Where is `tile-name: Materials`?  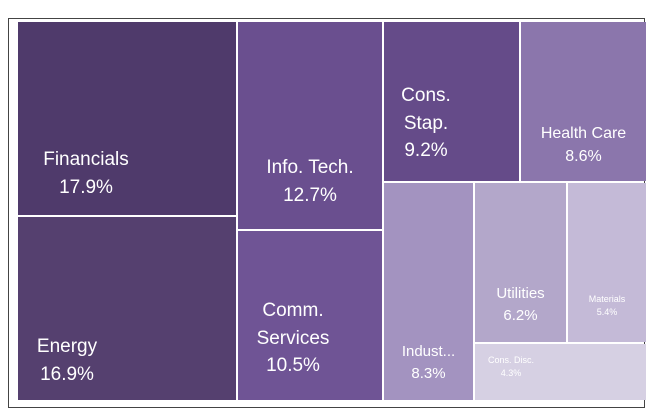
tile-name: Materials is located at coordinates (607, 299).